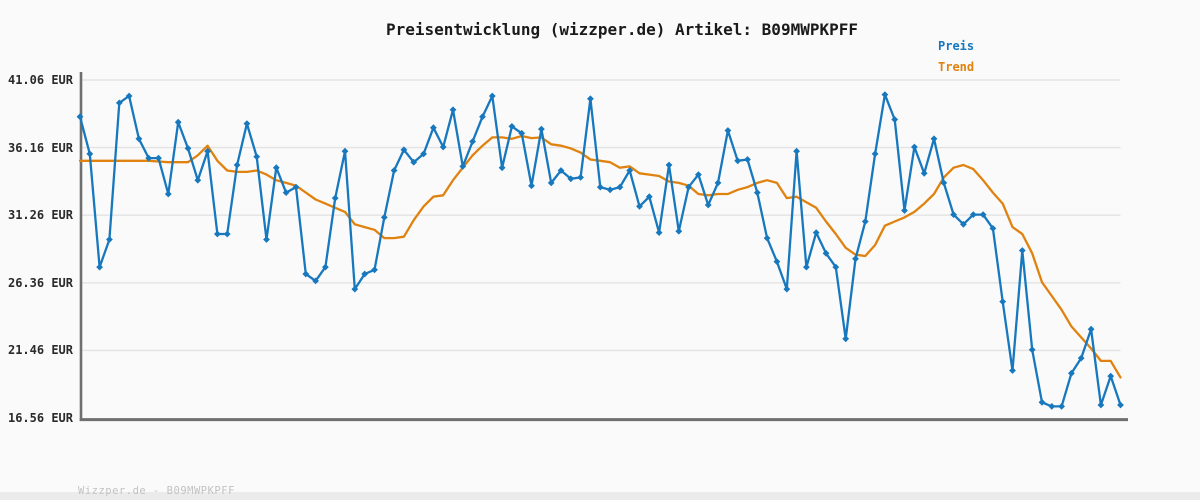 The image size is (1200, 500). What do you see at coordinates (40, 350) in the screenshot?
I see `y-axis-label: 21.46 EUR` at bounding box center [40, 350].